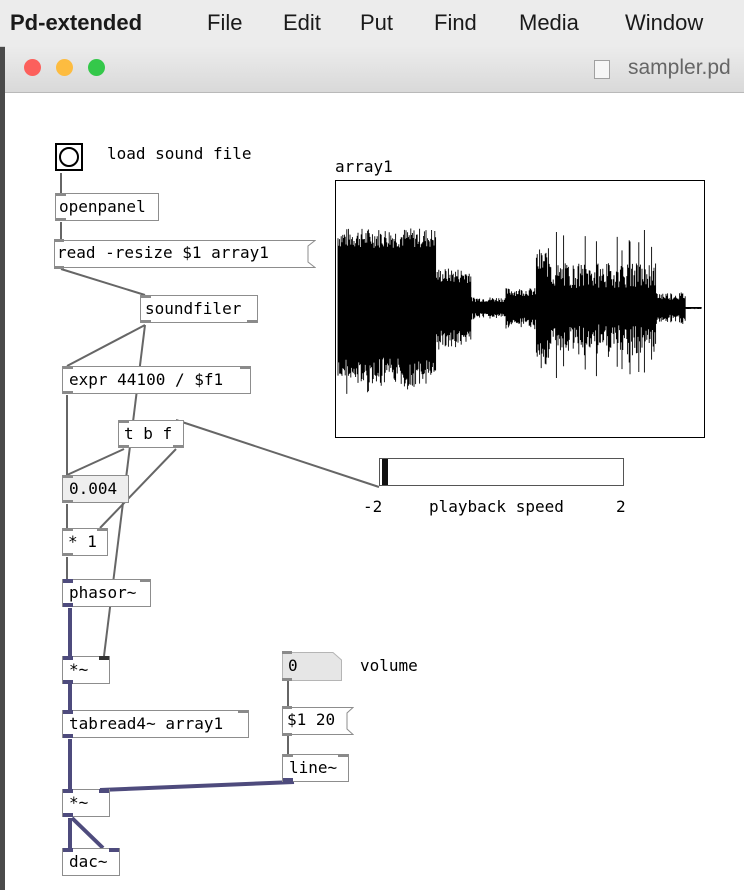 This screenshot has width=744, height=890. Describe the element at coordinates (146, 379) in the screenshot. I see `expr-text: expr 44100 / $f1` at that location.